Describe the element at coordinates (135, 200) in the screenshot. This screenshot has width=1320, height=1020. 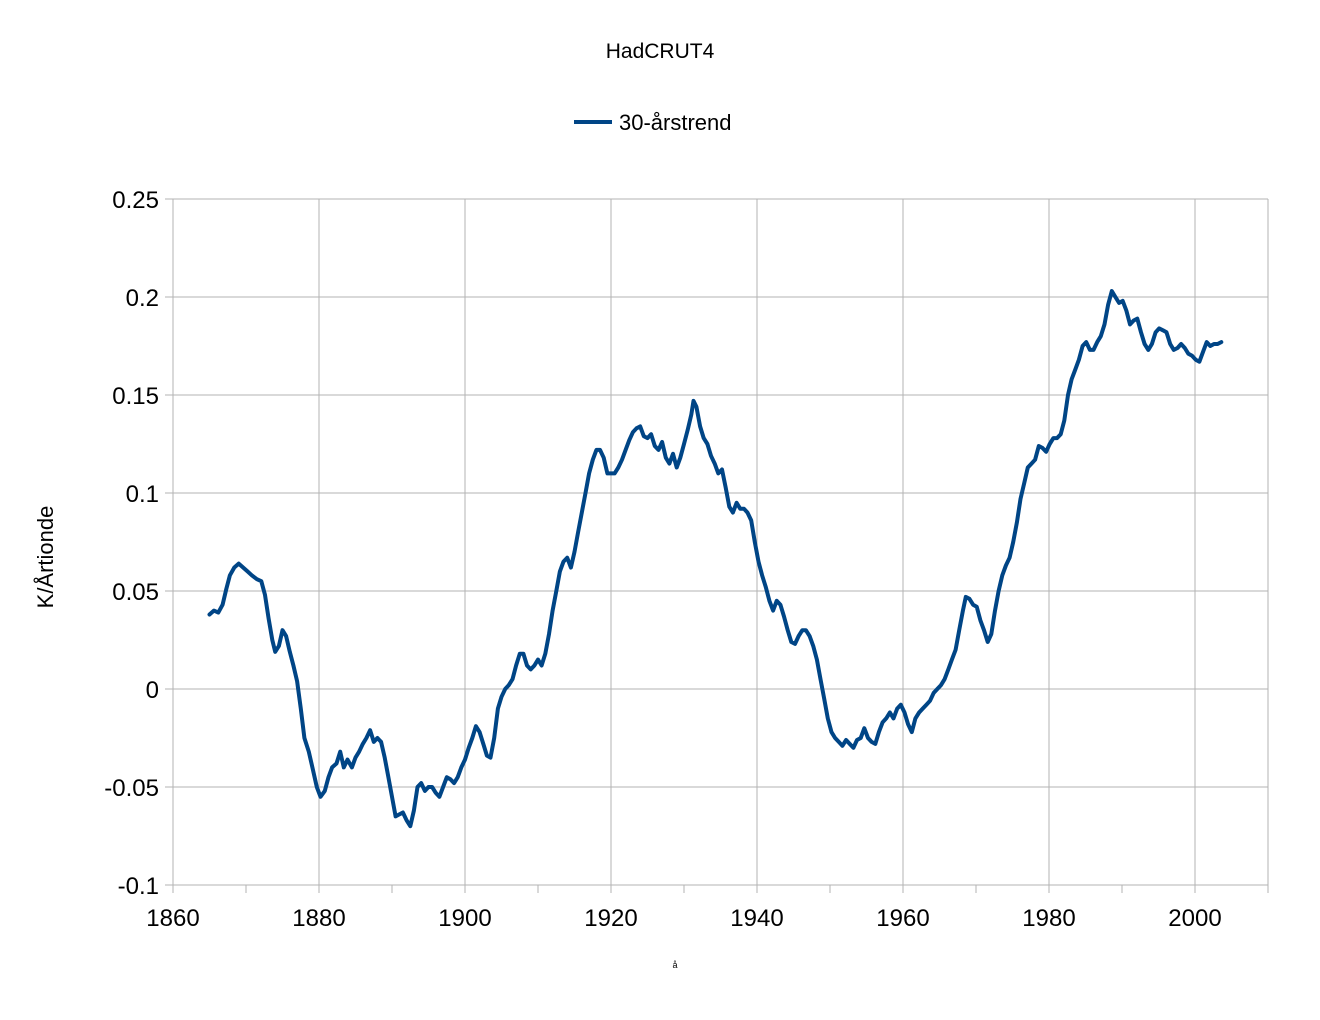
I see `y-tick-label: 0.25` at that location.